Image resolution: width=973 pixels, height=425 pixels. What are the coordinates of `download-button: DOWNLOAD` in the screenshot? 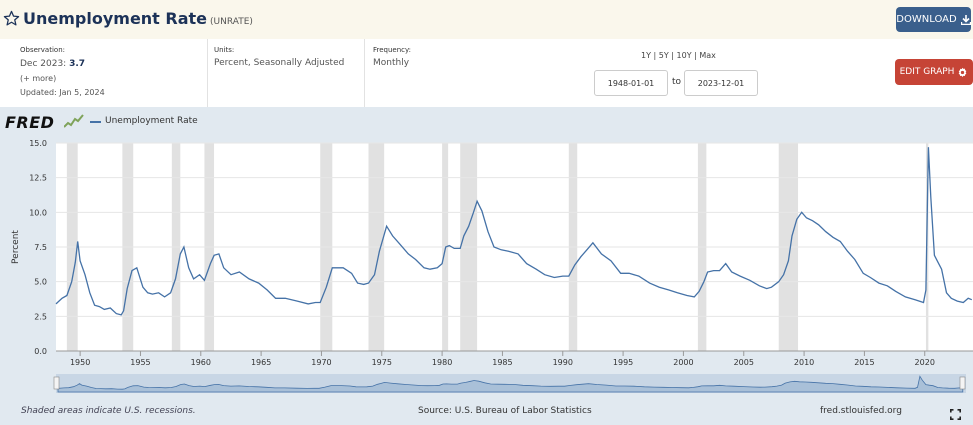 It's located at (933, 19).